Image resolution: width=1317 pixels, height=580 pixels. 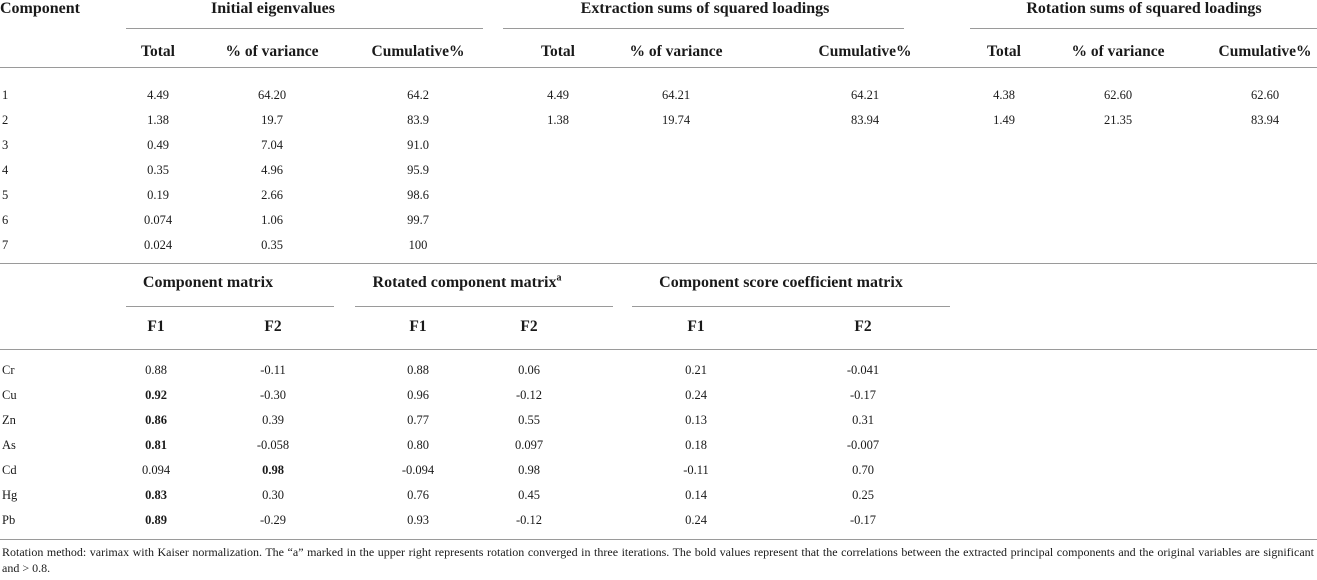 What do you see at coordinates (8, 370) in the screenshot?
I see `element-label: Cr` at bounding box center [8, 370].